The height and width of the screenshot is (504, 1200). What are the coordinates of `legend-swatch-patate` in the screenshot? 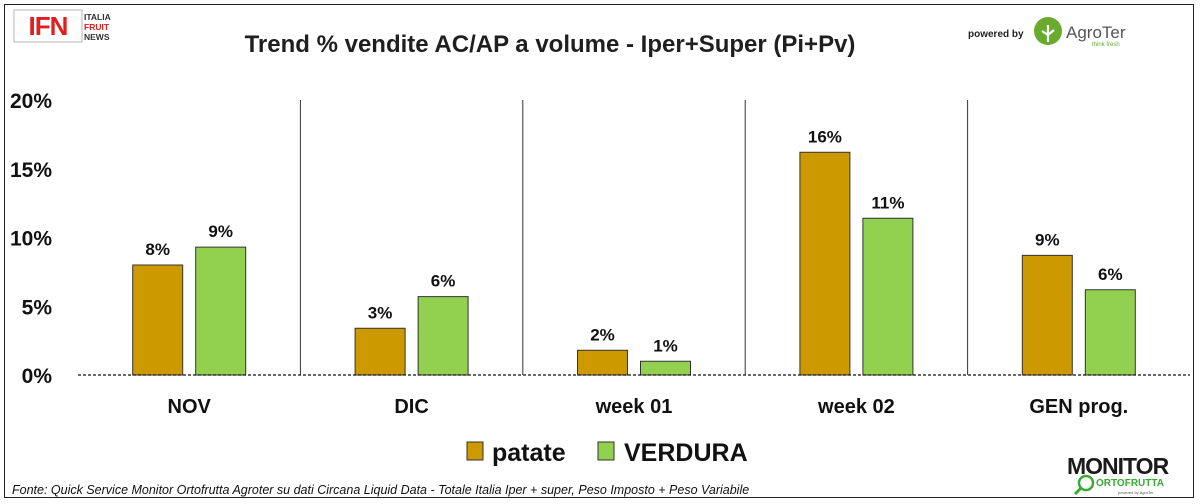 It's located at (475, 451).